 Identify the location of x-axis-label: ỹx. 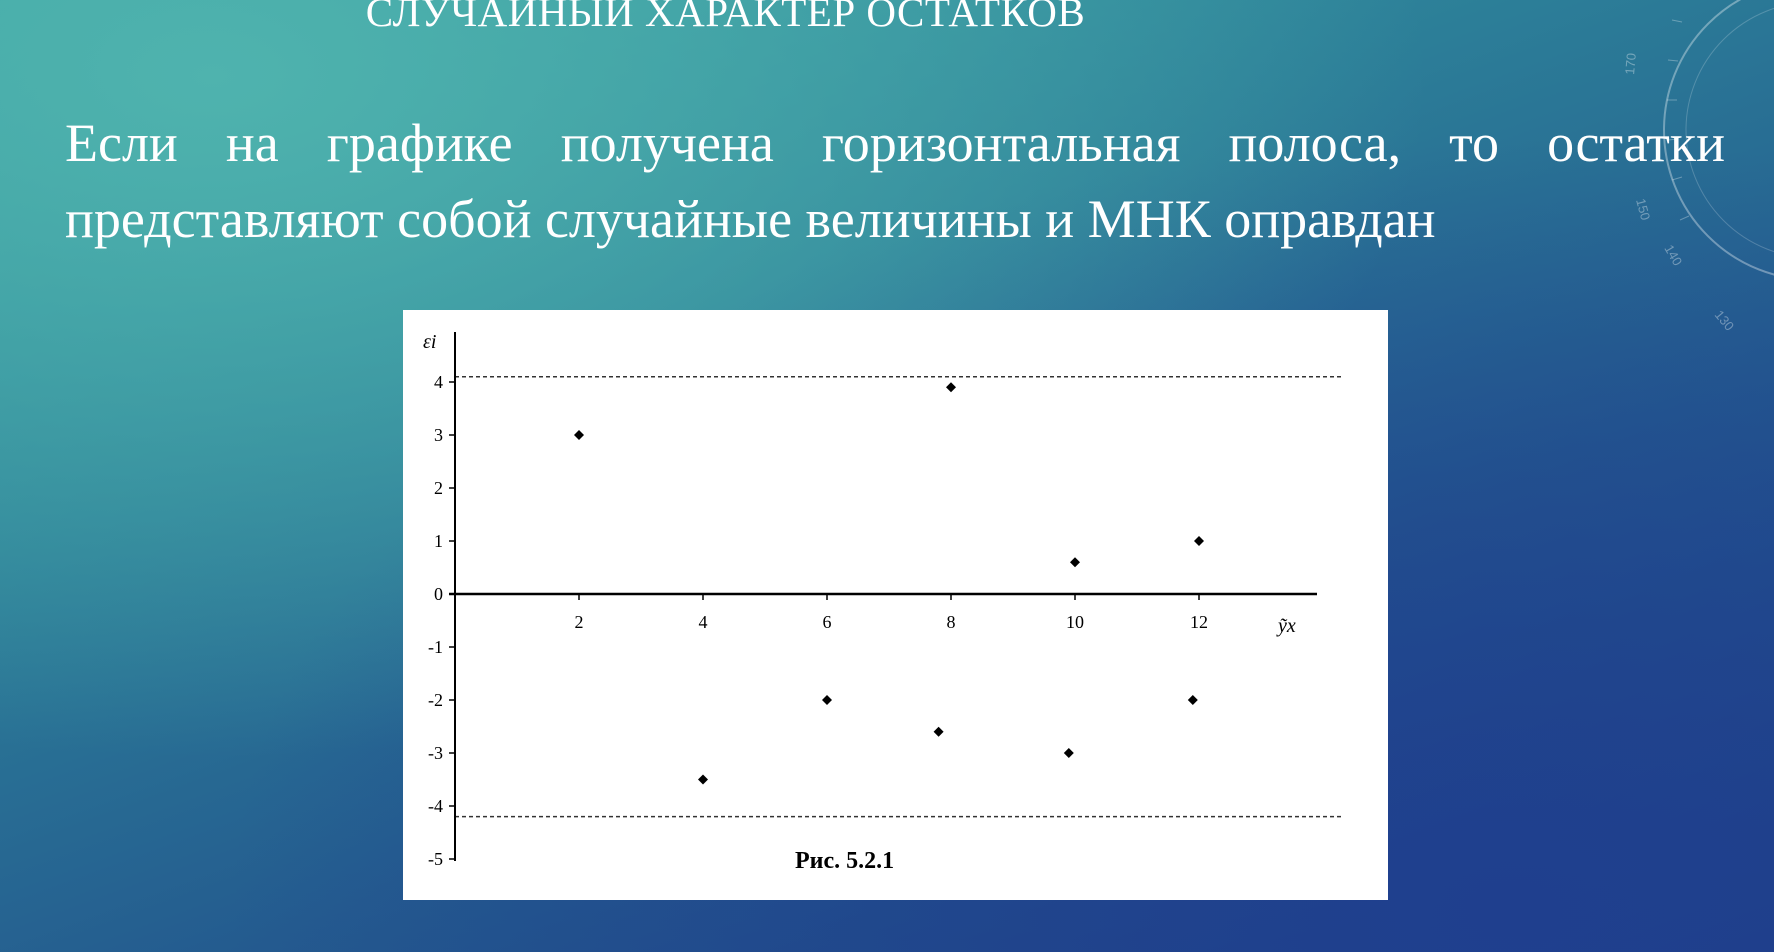
(1286, 626).